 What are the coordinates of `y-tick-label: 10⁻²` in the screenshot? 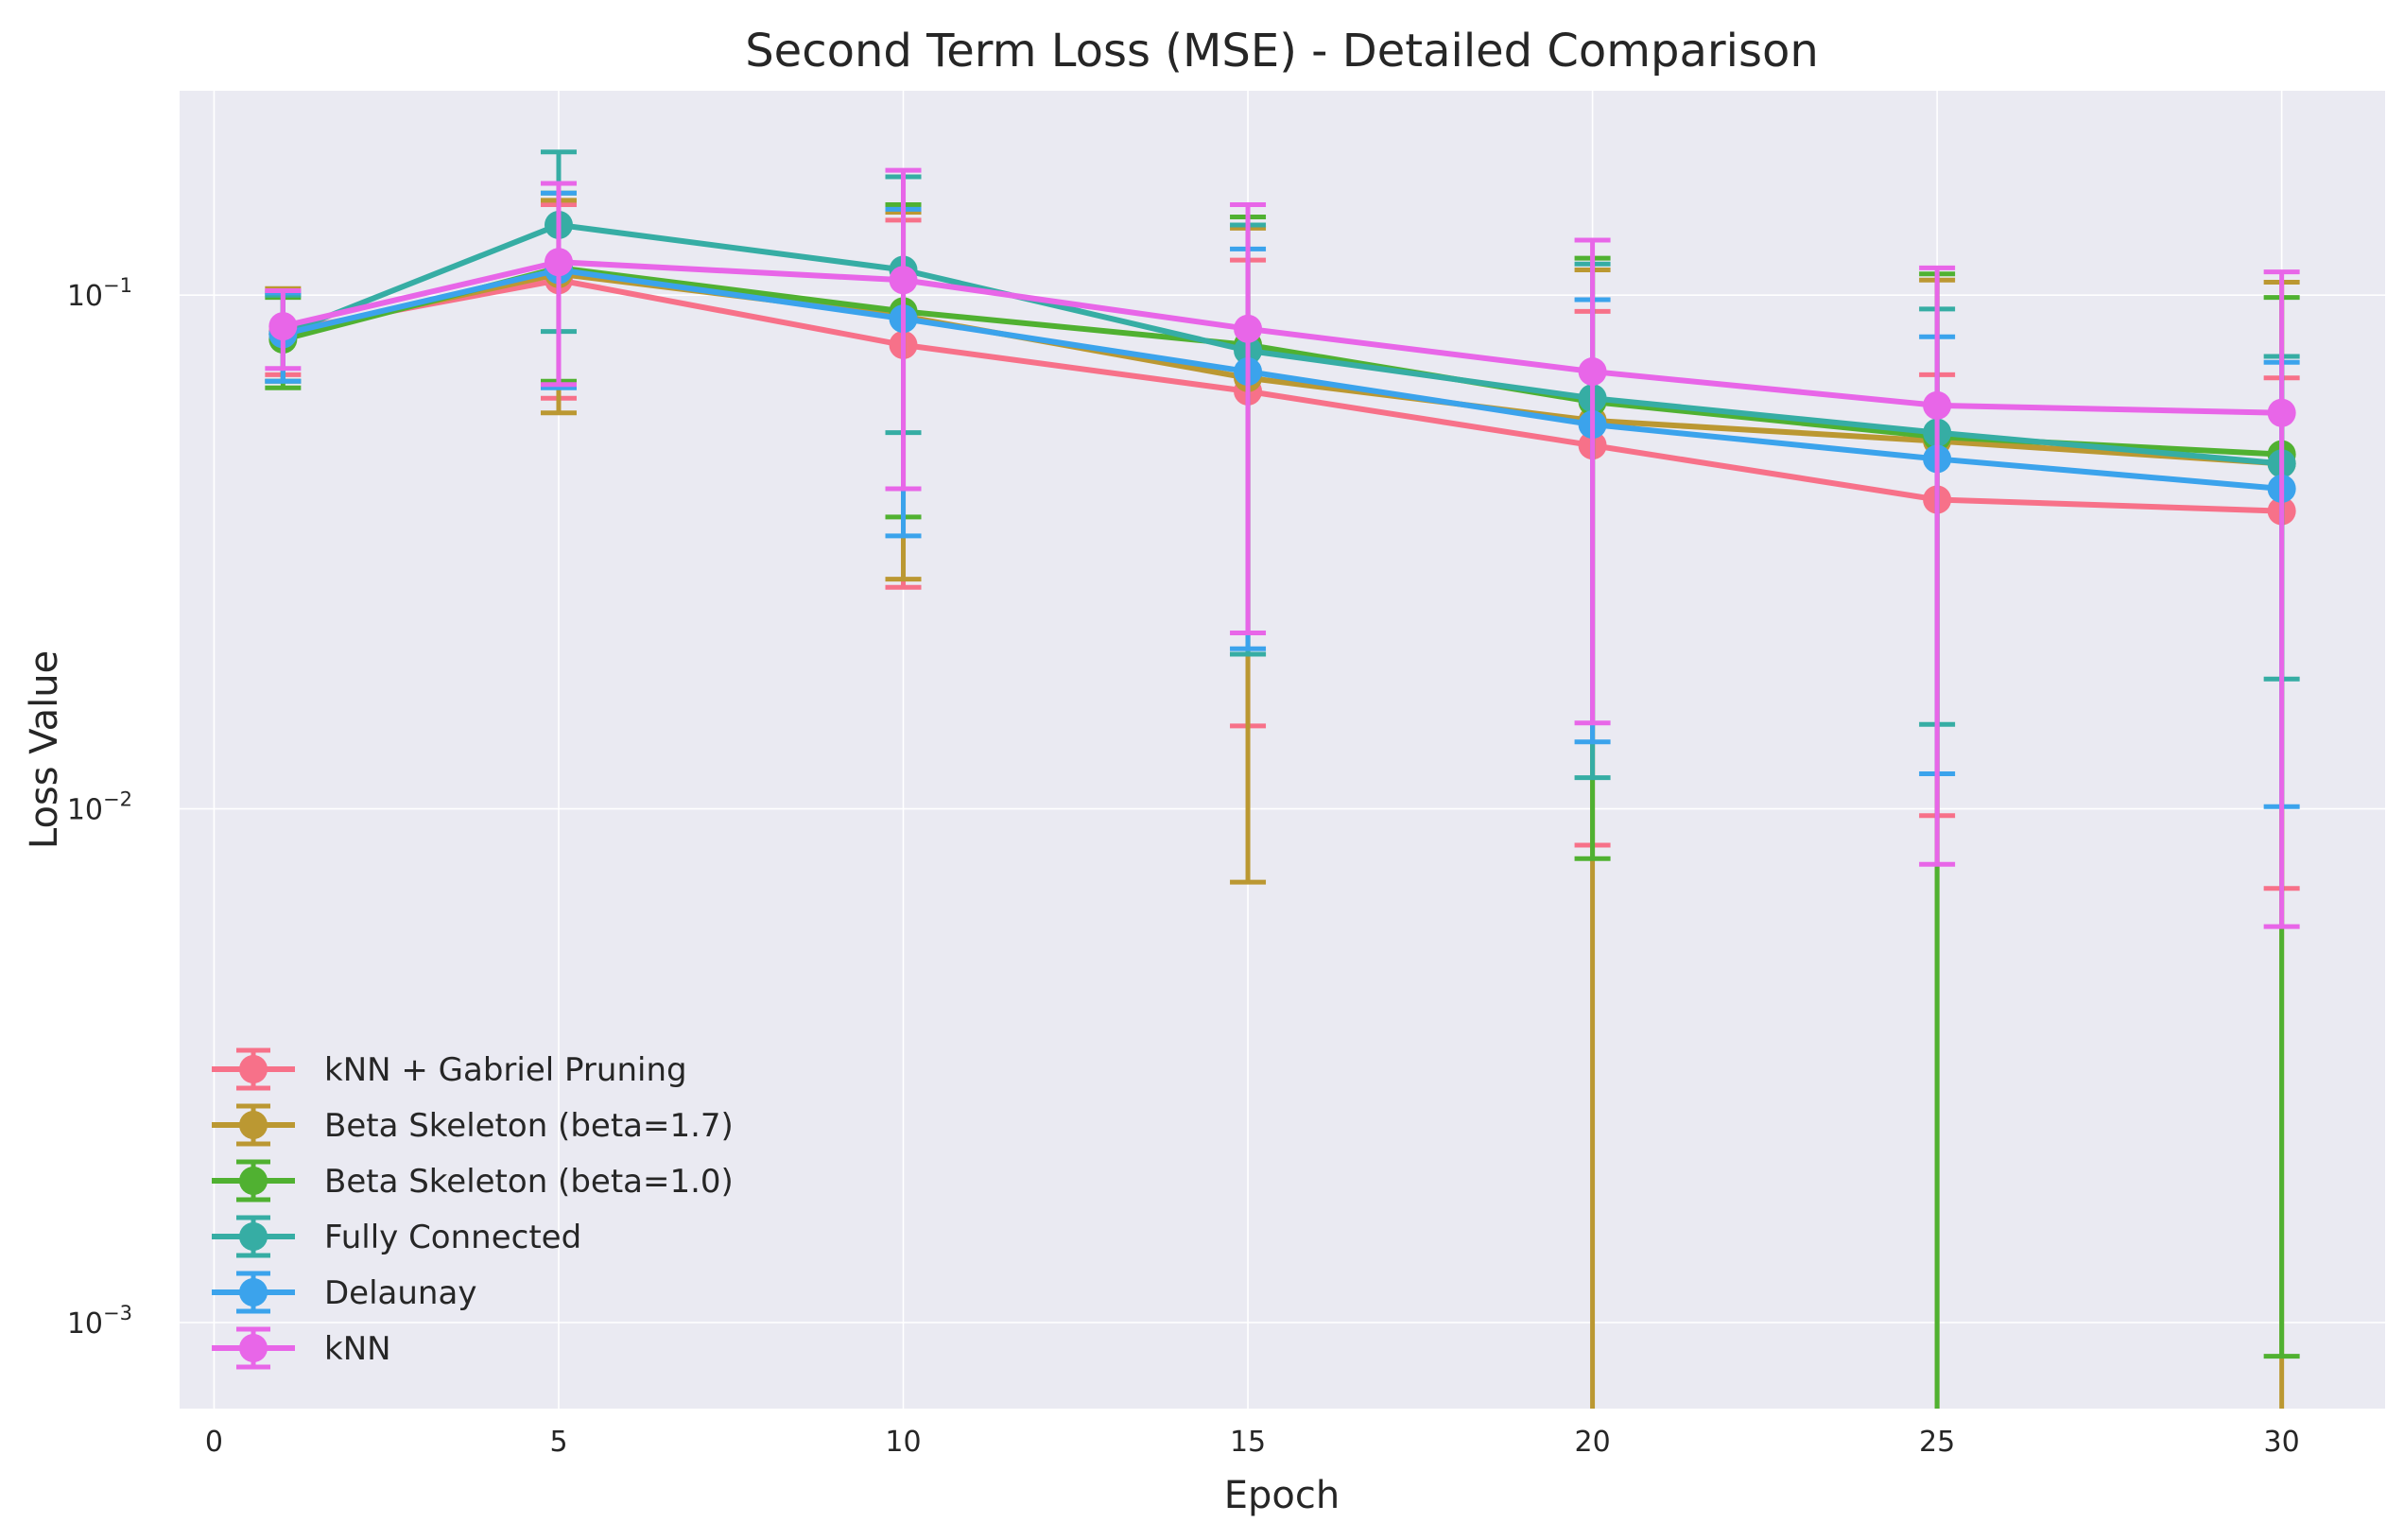 It's located at (99, 807).